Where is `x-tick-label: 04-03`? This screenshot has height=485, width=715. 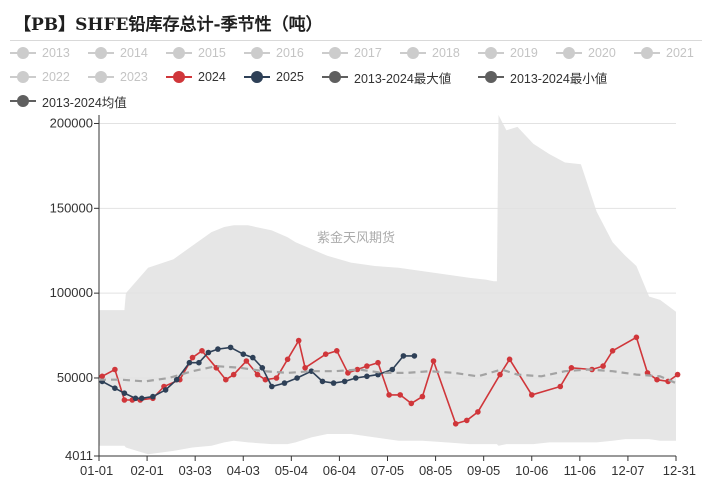 x-tick-label: 04-03 is located at coordinates (243, 470).